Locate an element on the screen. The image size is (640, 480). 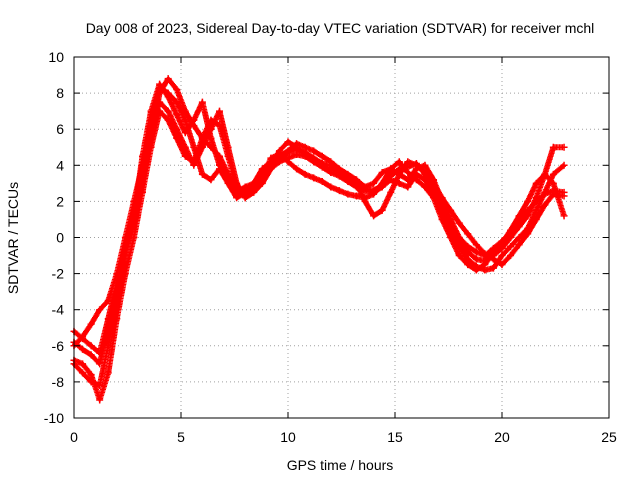
y-tick-label: -10 is located at coordinates (54, 418).